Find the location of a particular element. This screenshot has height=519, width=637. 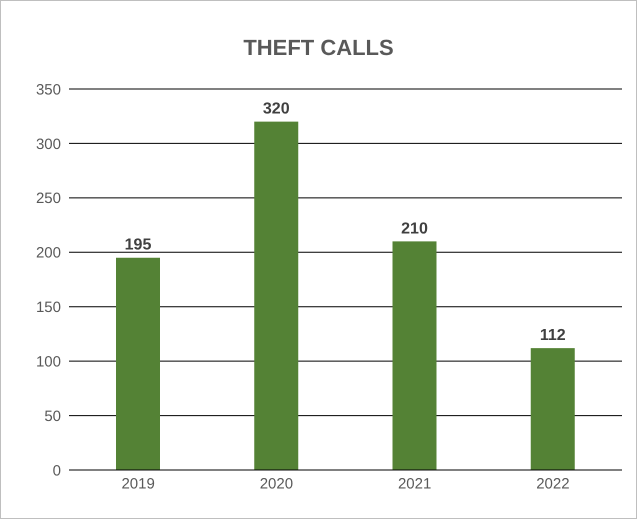

y-tick-label: 200 is located at coordinates (48, 253).